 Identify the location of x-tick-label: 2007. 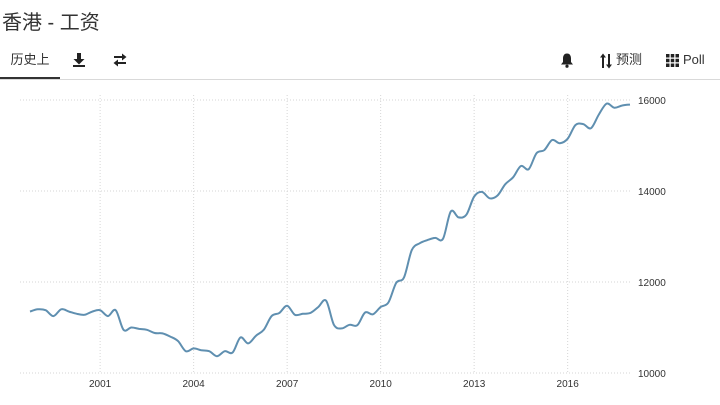
(287, 384).